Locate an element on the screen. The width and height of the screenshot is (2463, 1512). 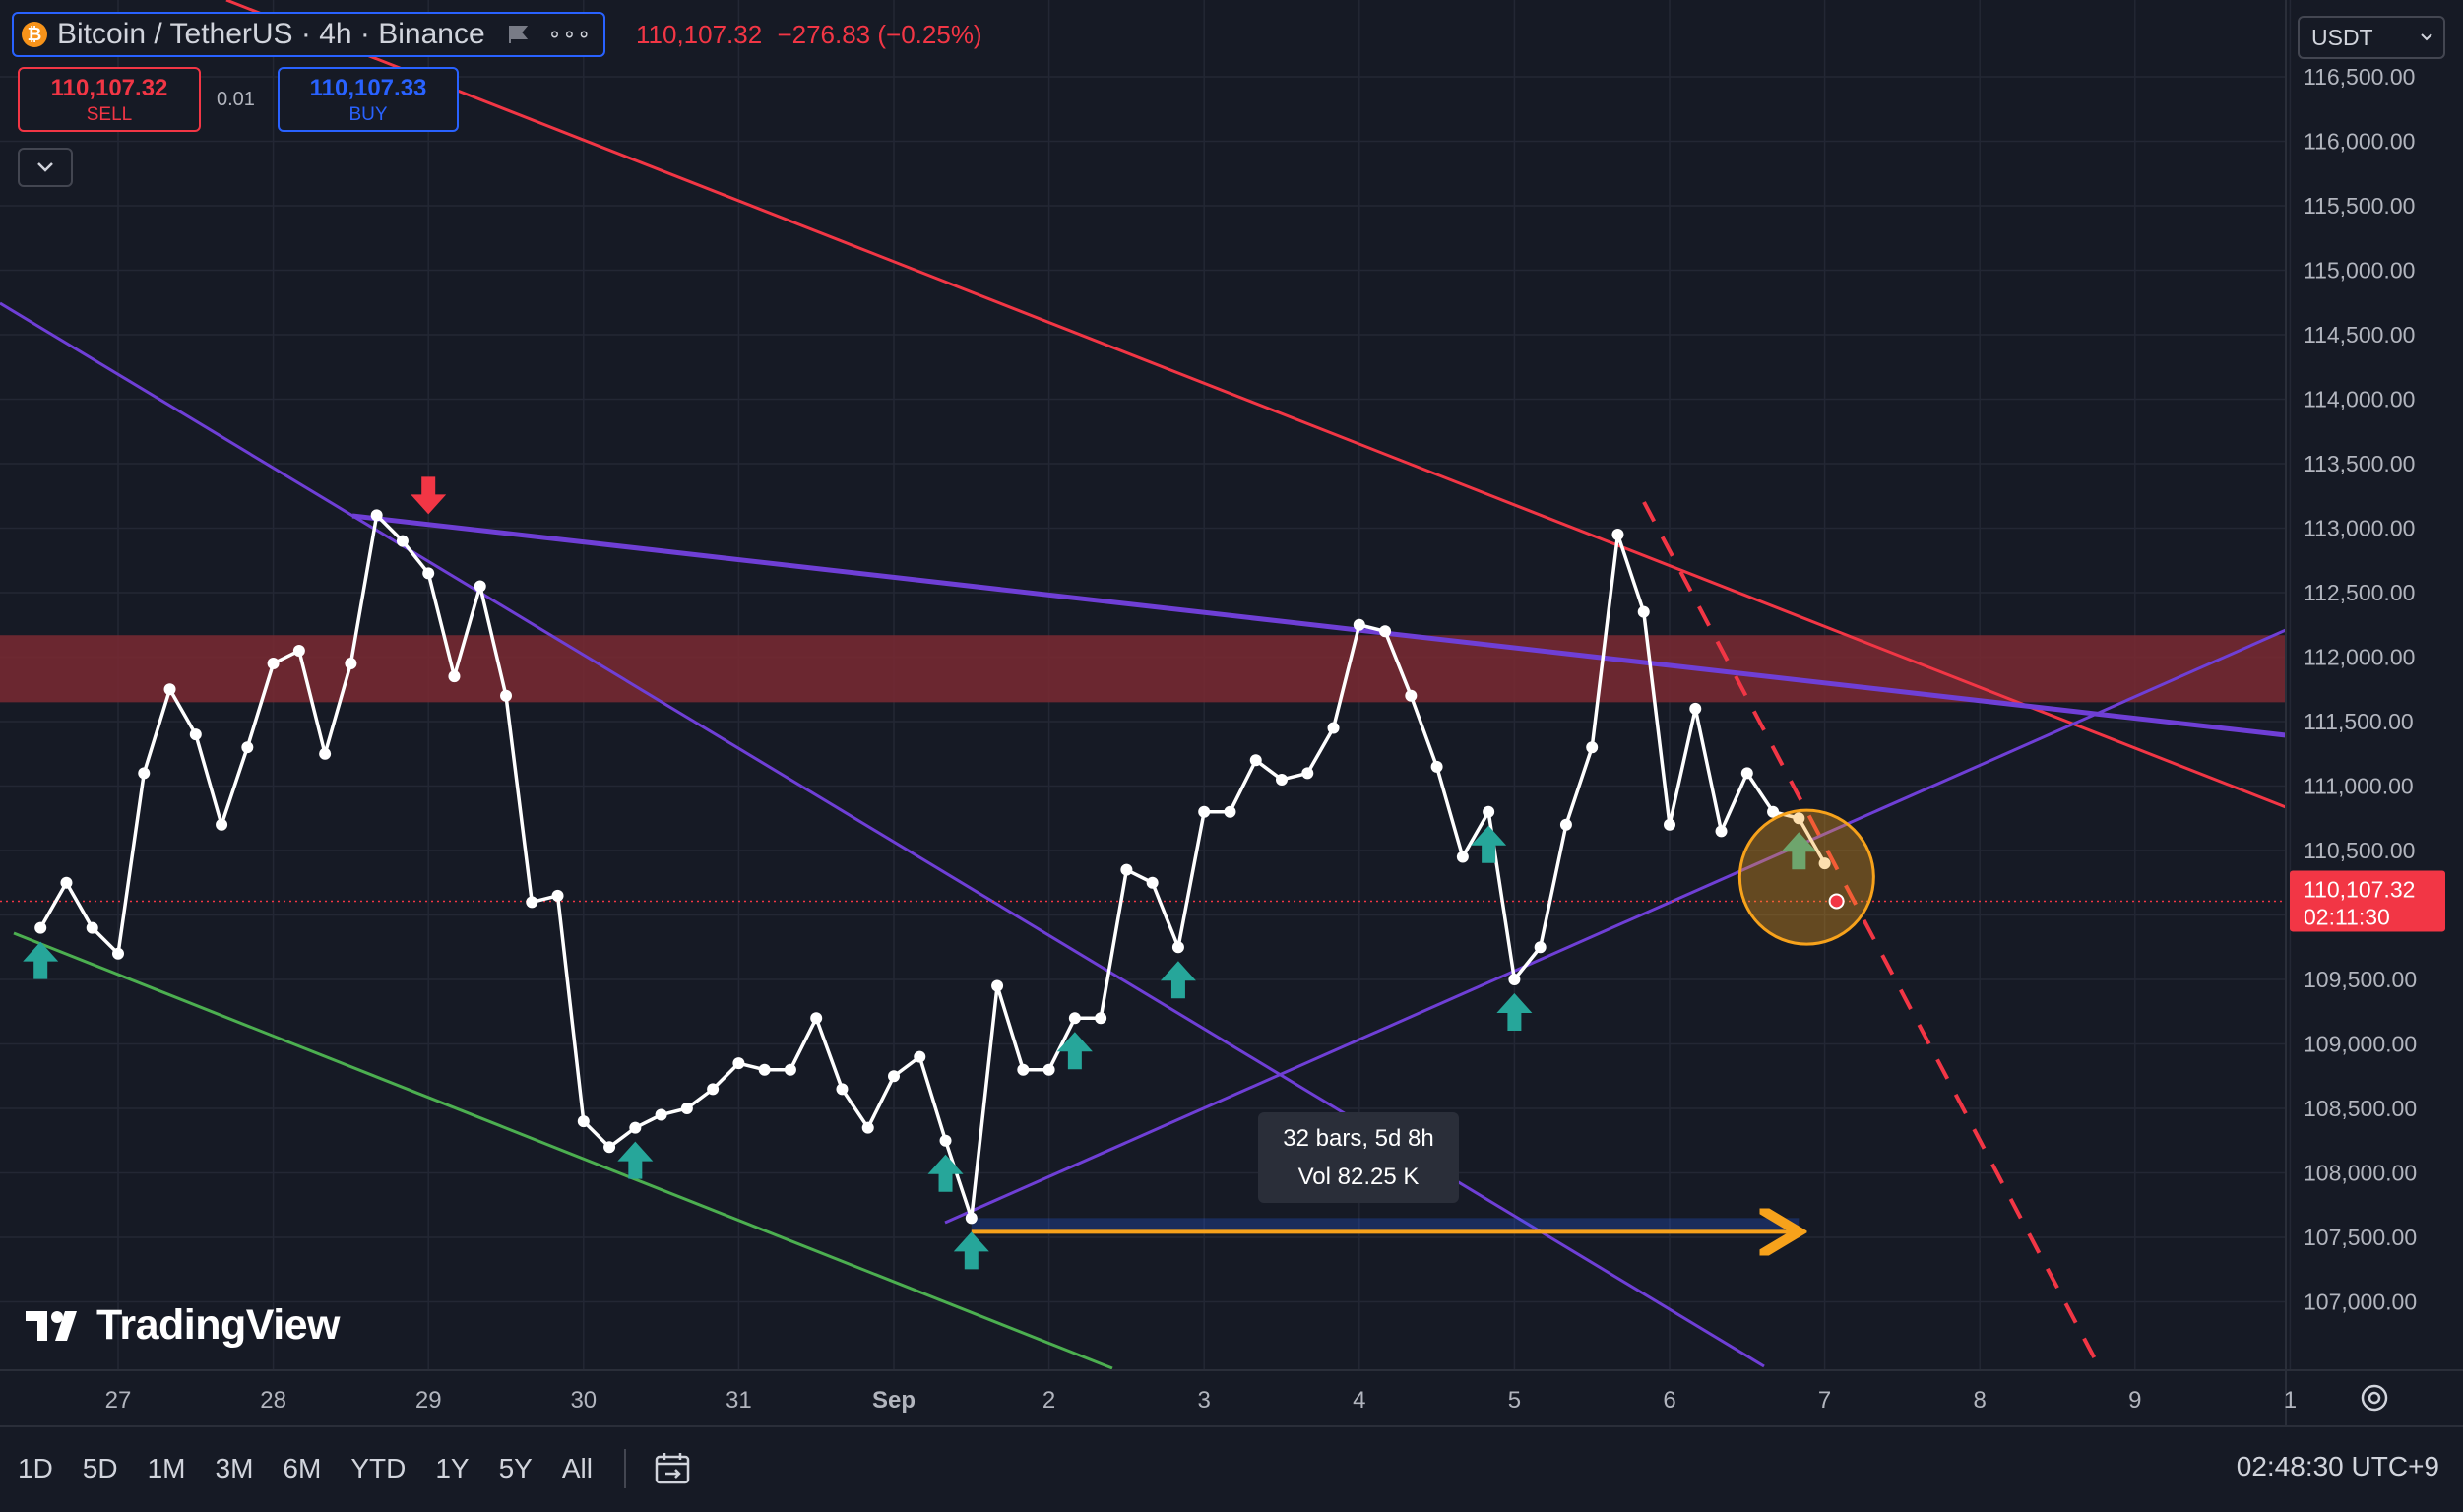
flag-icon is located at coordinates (518, 34).